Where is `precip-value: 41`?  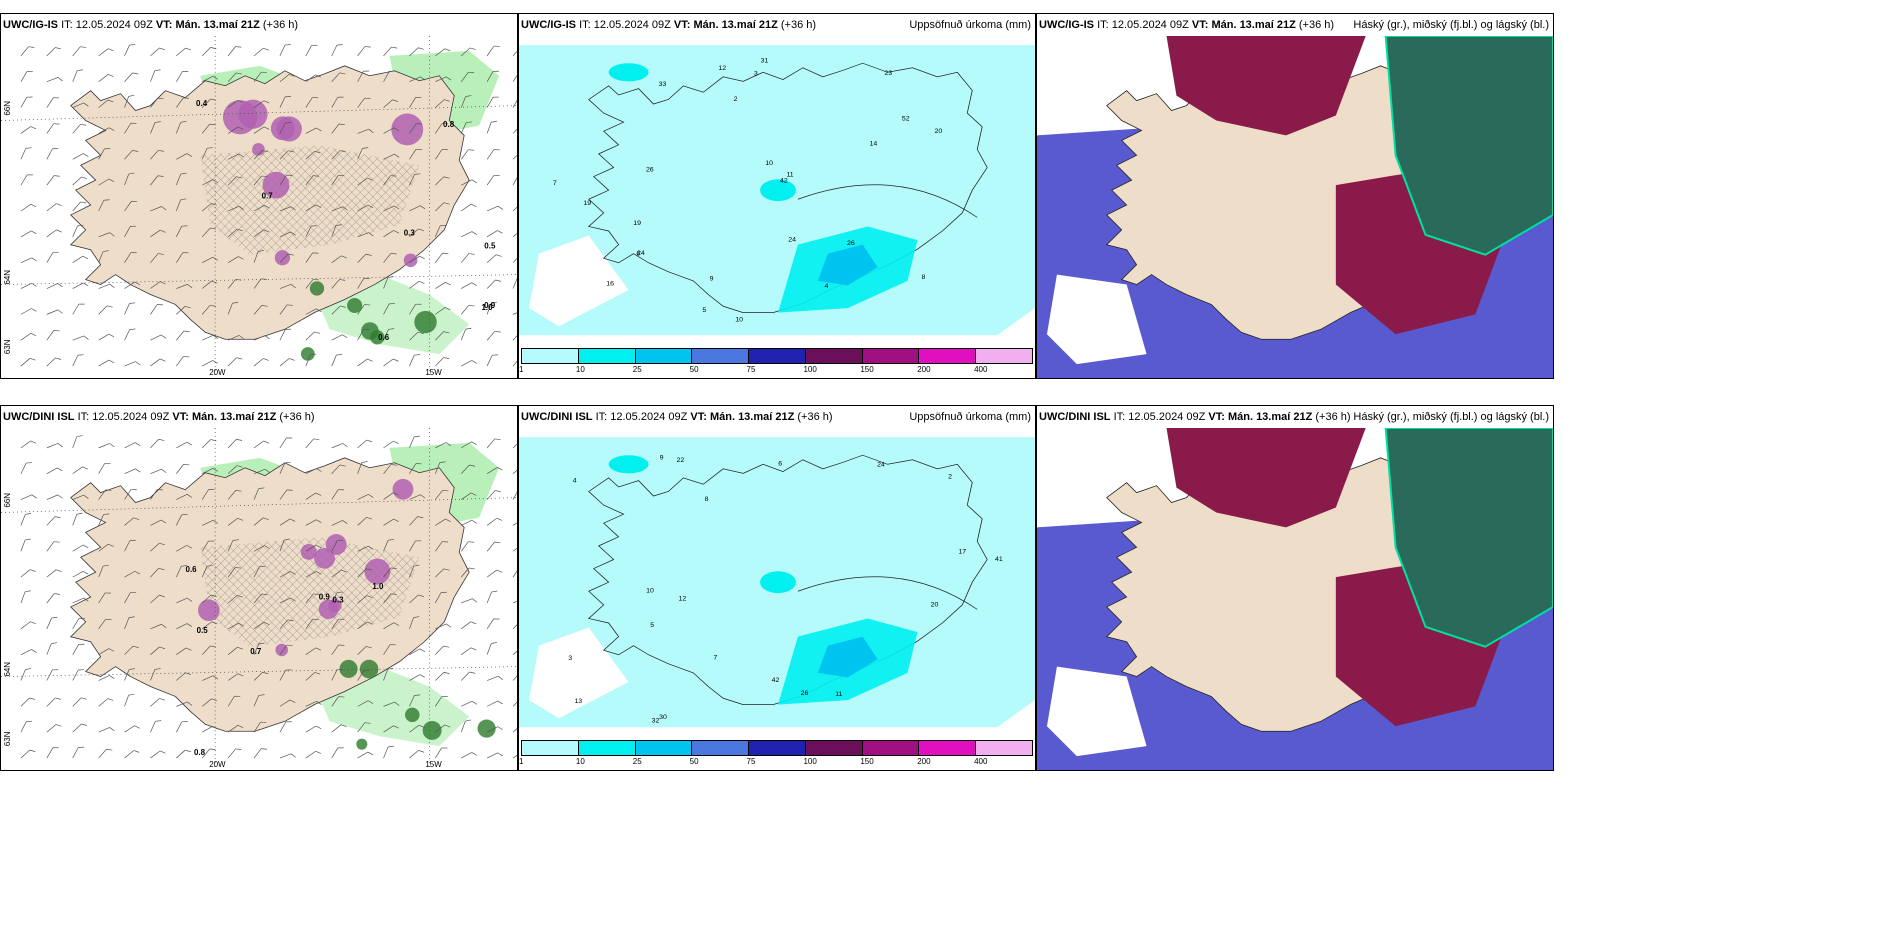 precip-value: 41 is located at coordinates (999, 559).